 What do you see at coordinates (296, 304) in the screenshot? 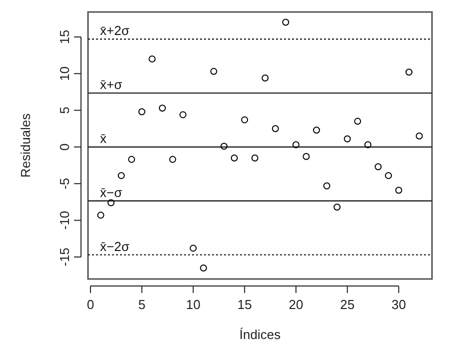
I see `x-tick-label: 20` at bounding box center [296, 304].